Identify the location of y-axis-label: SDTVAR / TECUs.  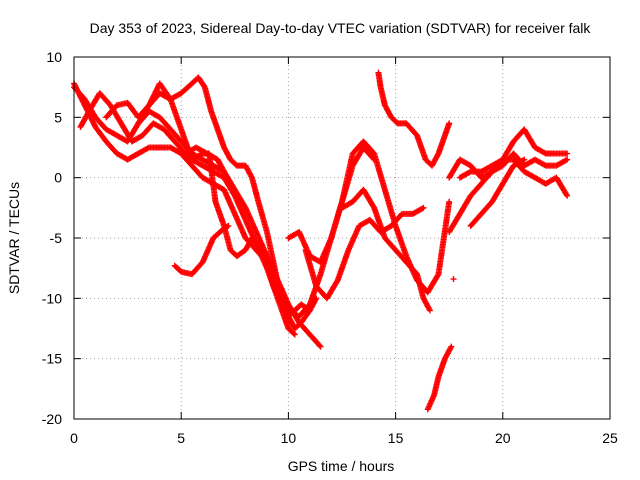
(14, 238).